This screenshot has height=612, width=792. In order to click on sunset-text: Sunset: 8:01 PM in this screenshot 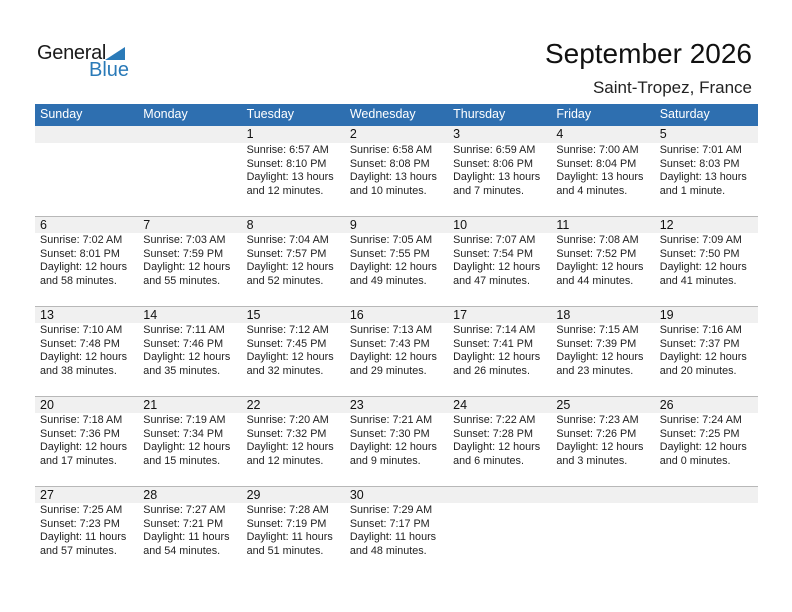, I will do `click(80, 253)`.